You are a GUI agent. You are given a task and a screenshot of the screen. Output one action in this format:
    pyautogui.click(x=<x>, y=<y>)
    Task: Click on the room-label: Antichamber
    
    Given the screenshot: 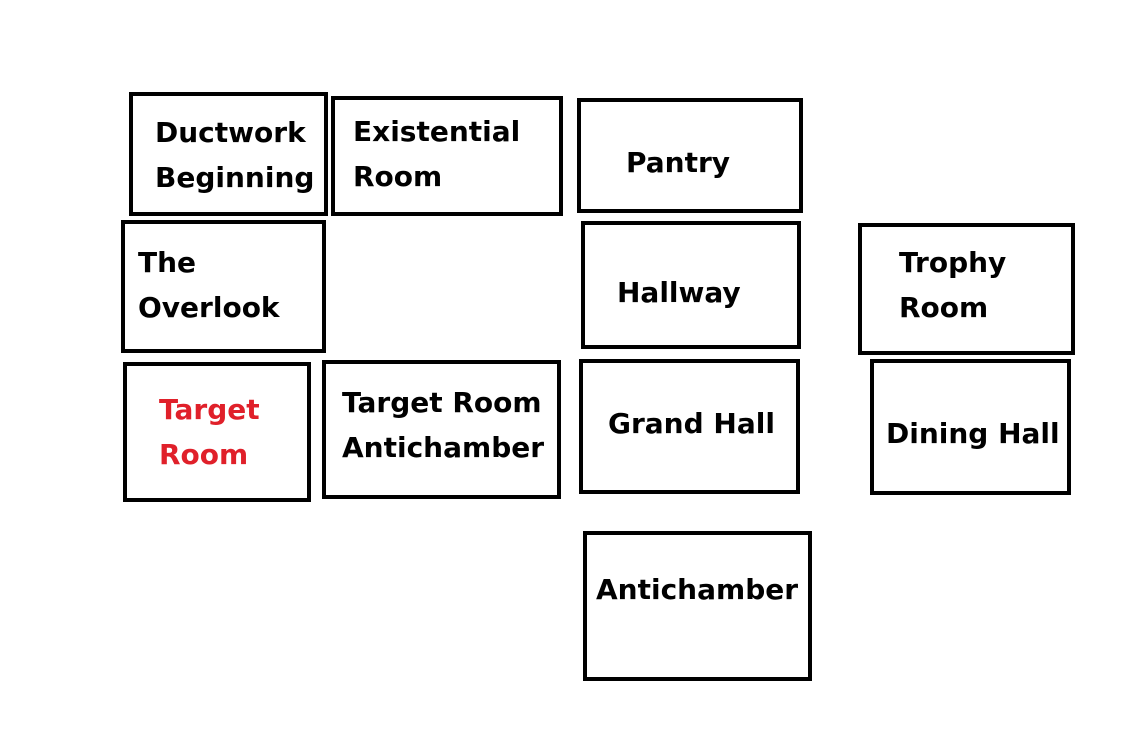 What is the action you would take?
    pyautogui.click(x=697, y=589)
    